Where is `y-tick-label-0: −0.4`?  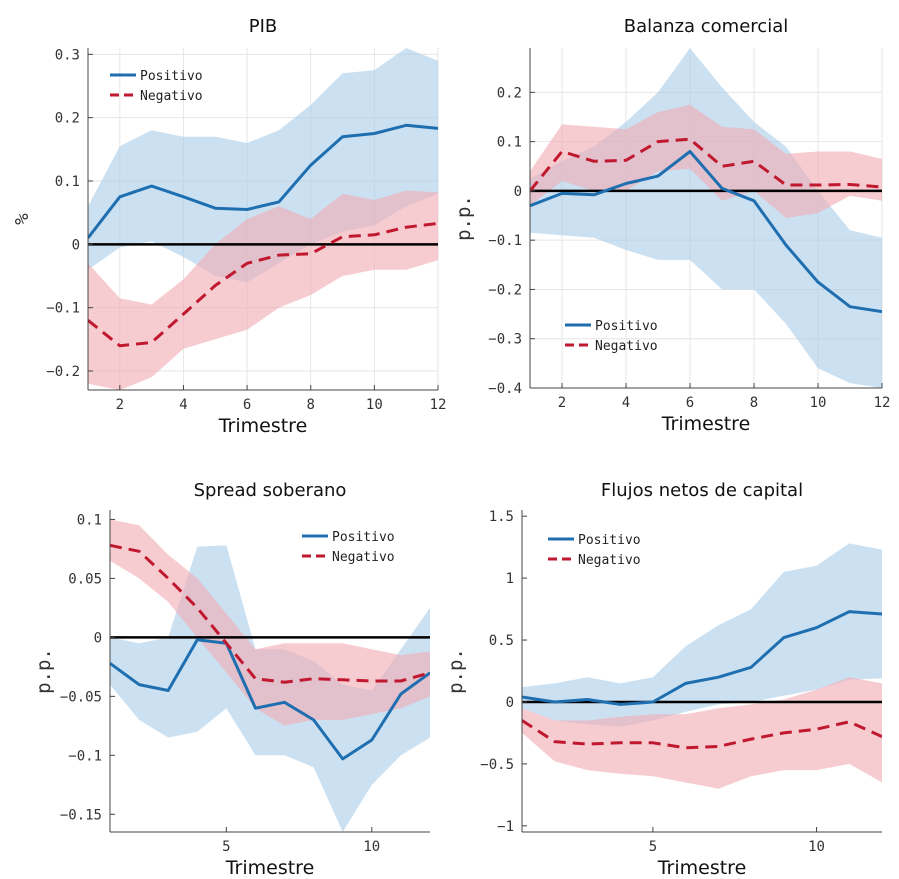 y-tick-label-0: −0.4 is located at coordinates (505, 389).